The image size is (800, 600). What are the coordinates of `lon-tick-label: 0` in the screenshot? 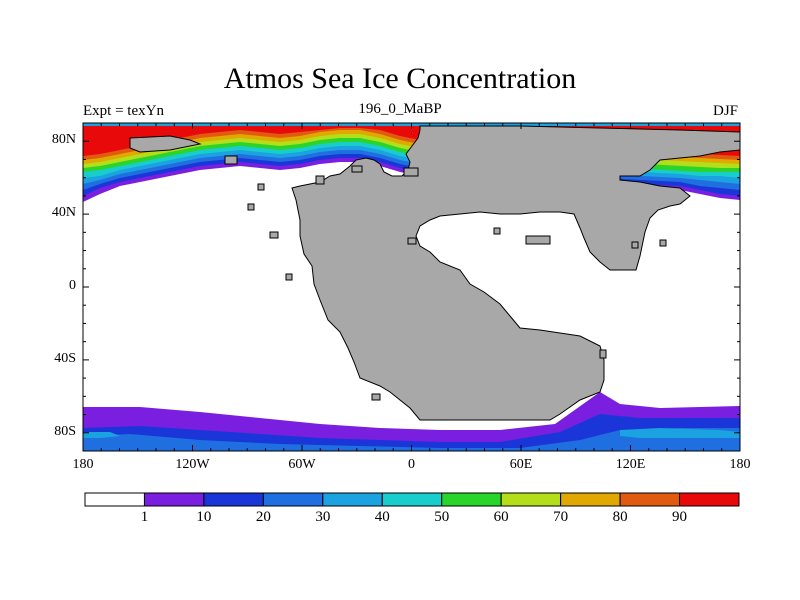 It's located at (411, 464).